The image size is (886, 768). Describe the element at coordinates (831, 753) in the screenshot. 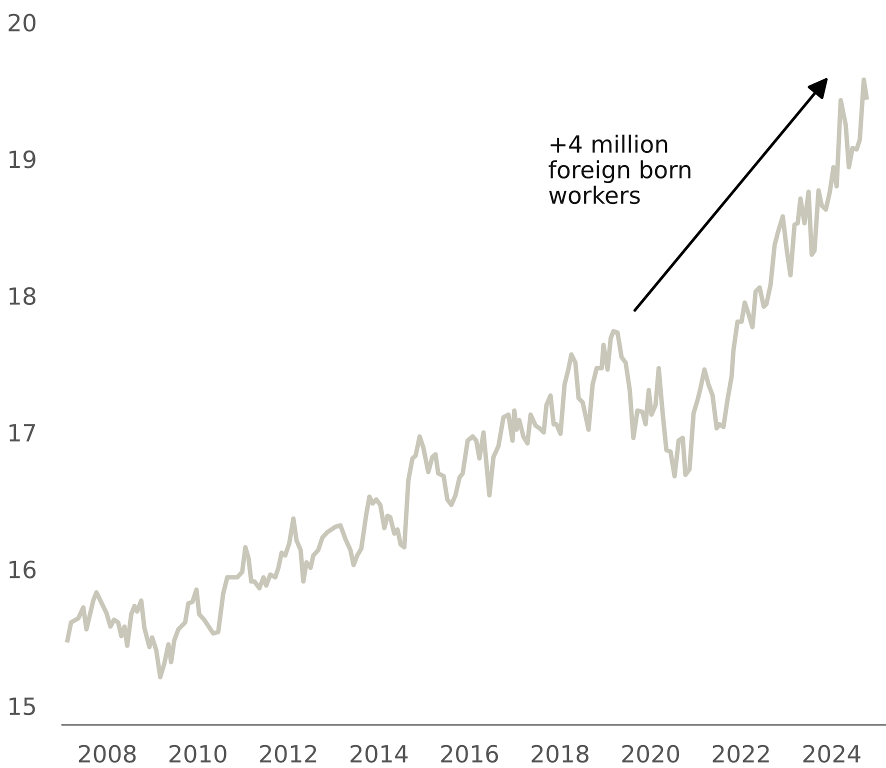

I see `x-tick-label: 2024` at that location.